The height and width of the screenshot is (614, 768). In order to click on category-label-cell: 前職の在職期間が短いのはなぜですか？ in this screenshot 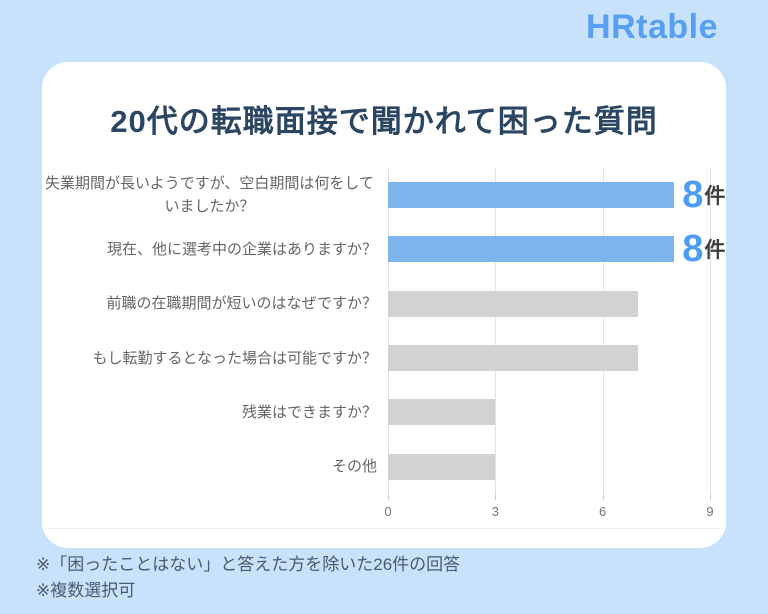, I will do `click(215, 303)`.